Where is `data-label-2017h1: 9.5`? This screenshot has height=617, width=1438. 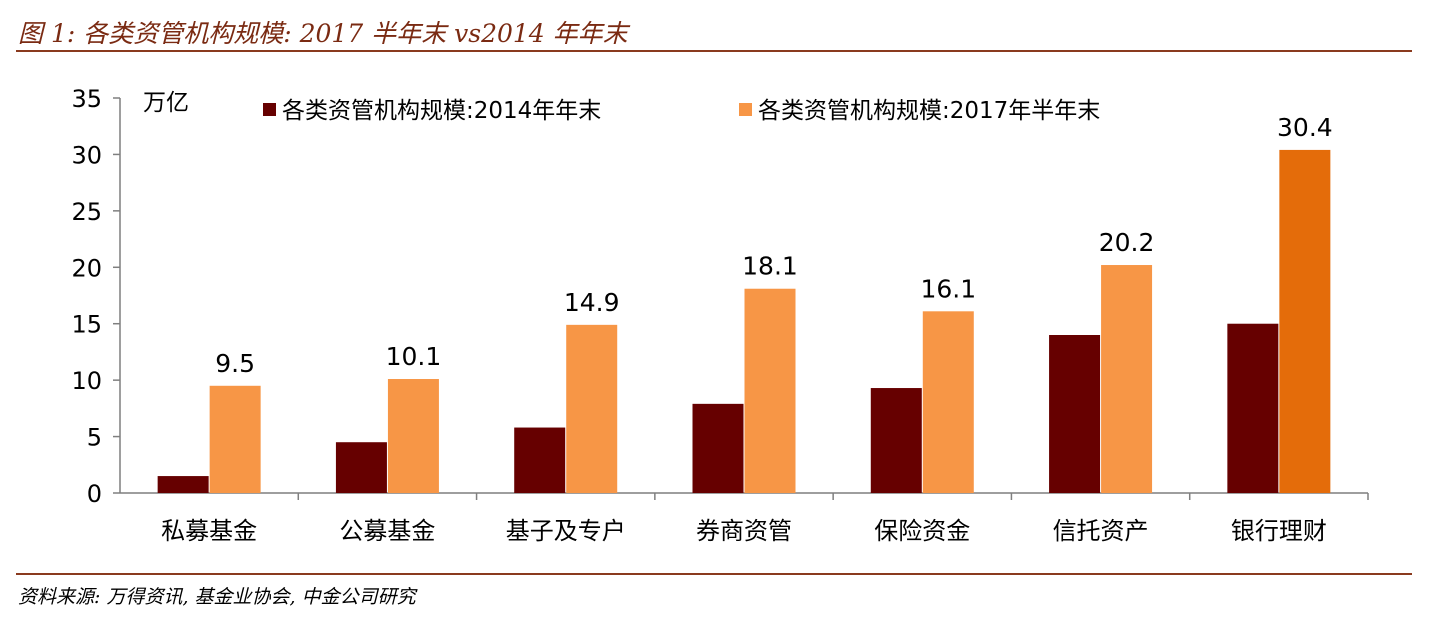
data-label-2017h1: 9.5 is located at coordinates (235, 363).